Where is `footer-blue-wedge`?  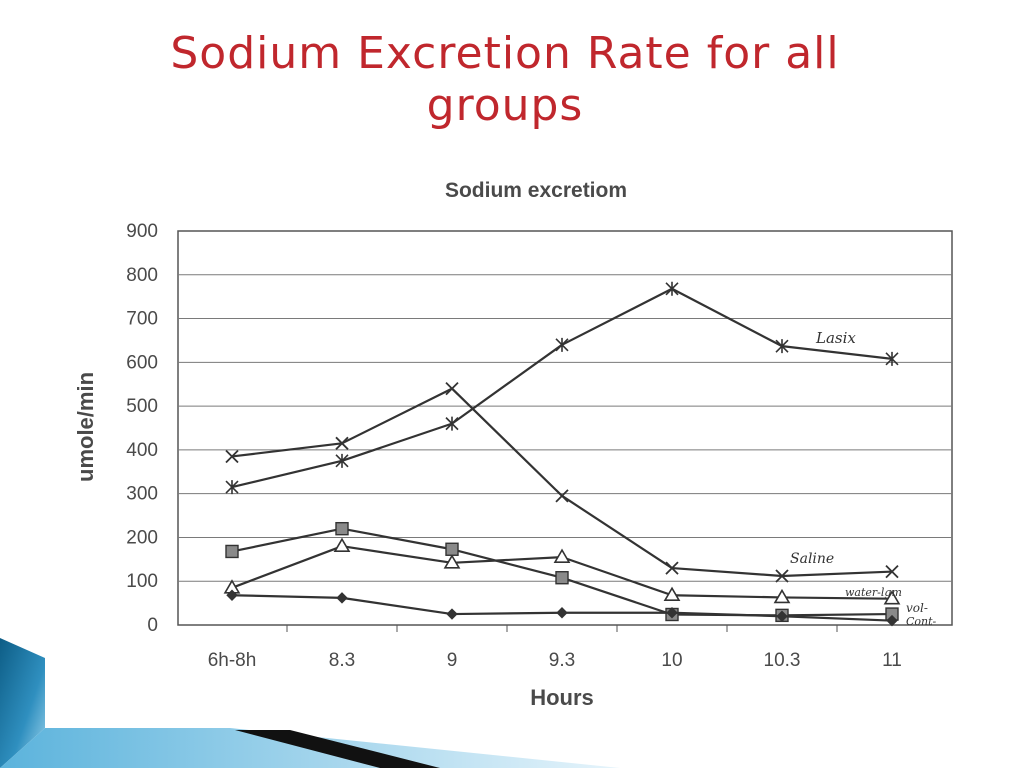
footer-blue-wedge is located at coordinates (22, 703).